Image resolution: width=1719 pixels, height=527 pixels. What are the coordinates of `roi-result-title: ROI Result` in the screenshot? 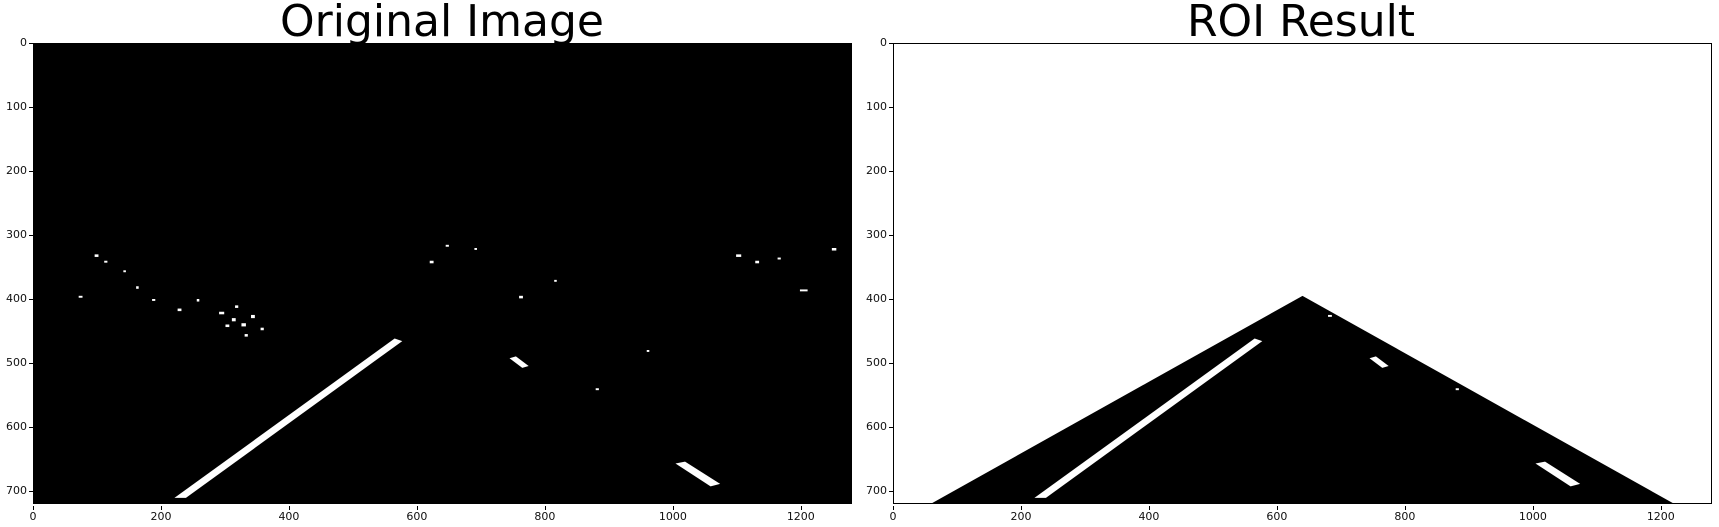 It's located at (1301, 23).